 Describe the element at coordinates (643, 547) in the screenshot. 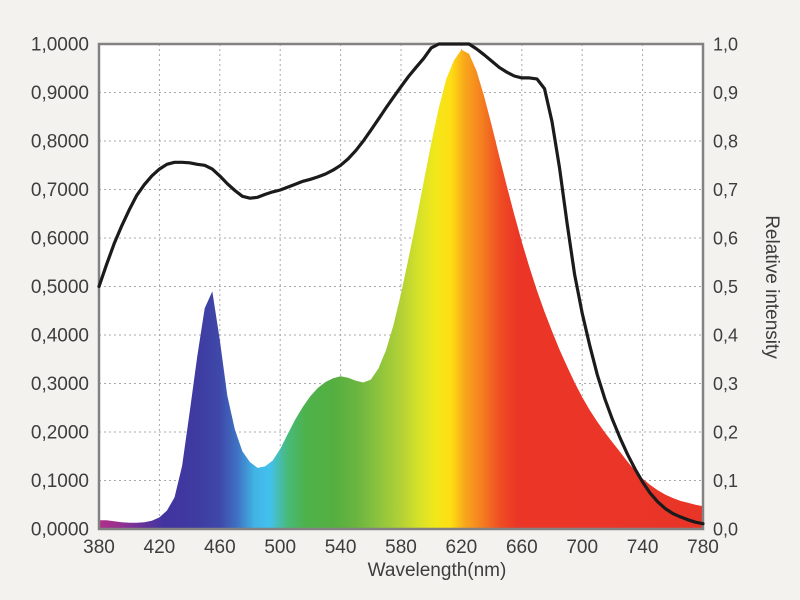

I see `x-axis-tick-label: 740` at that location.